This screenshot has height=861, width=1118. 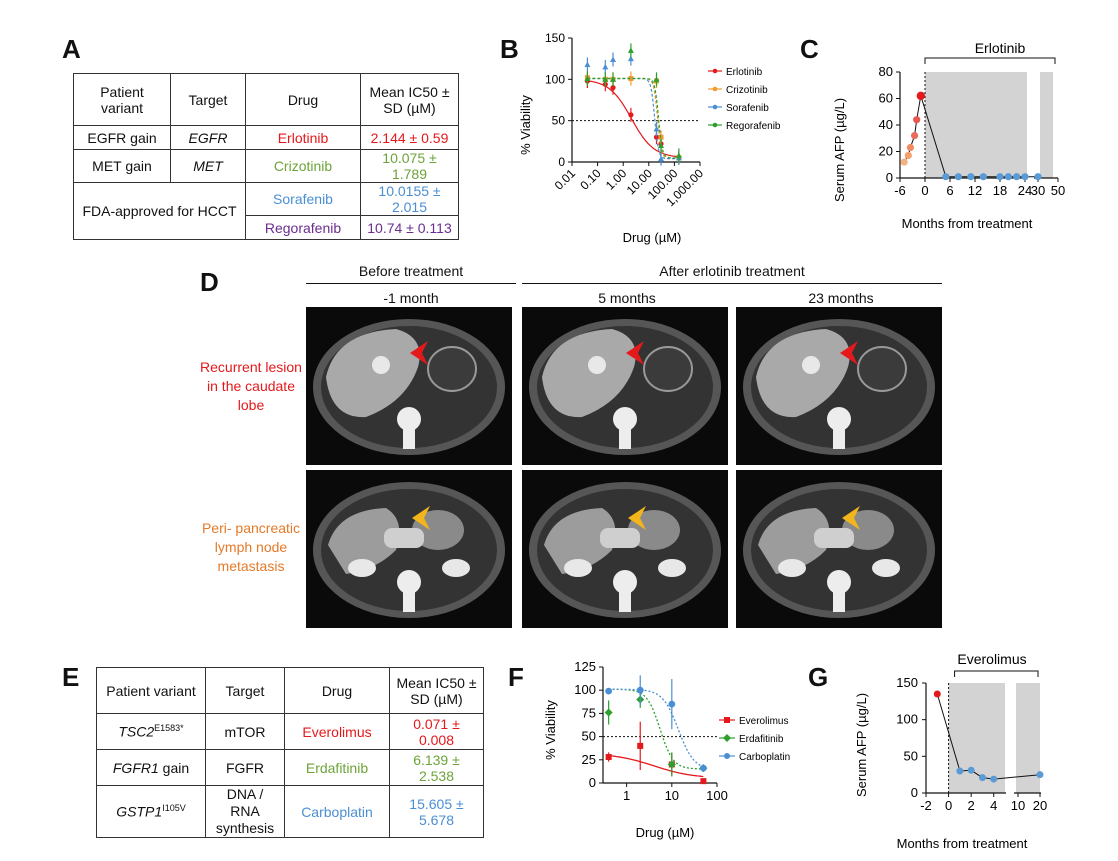 I want to click on after-treatment-label: After erlotinib treatment, so click(x=732, y=271).